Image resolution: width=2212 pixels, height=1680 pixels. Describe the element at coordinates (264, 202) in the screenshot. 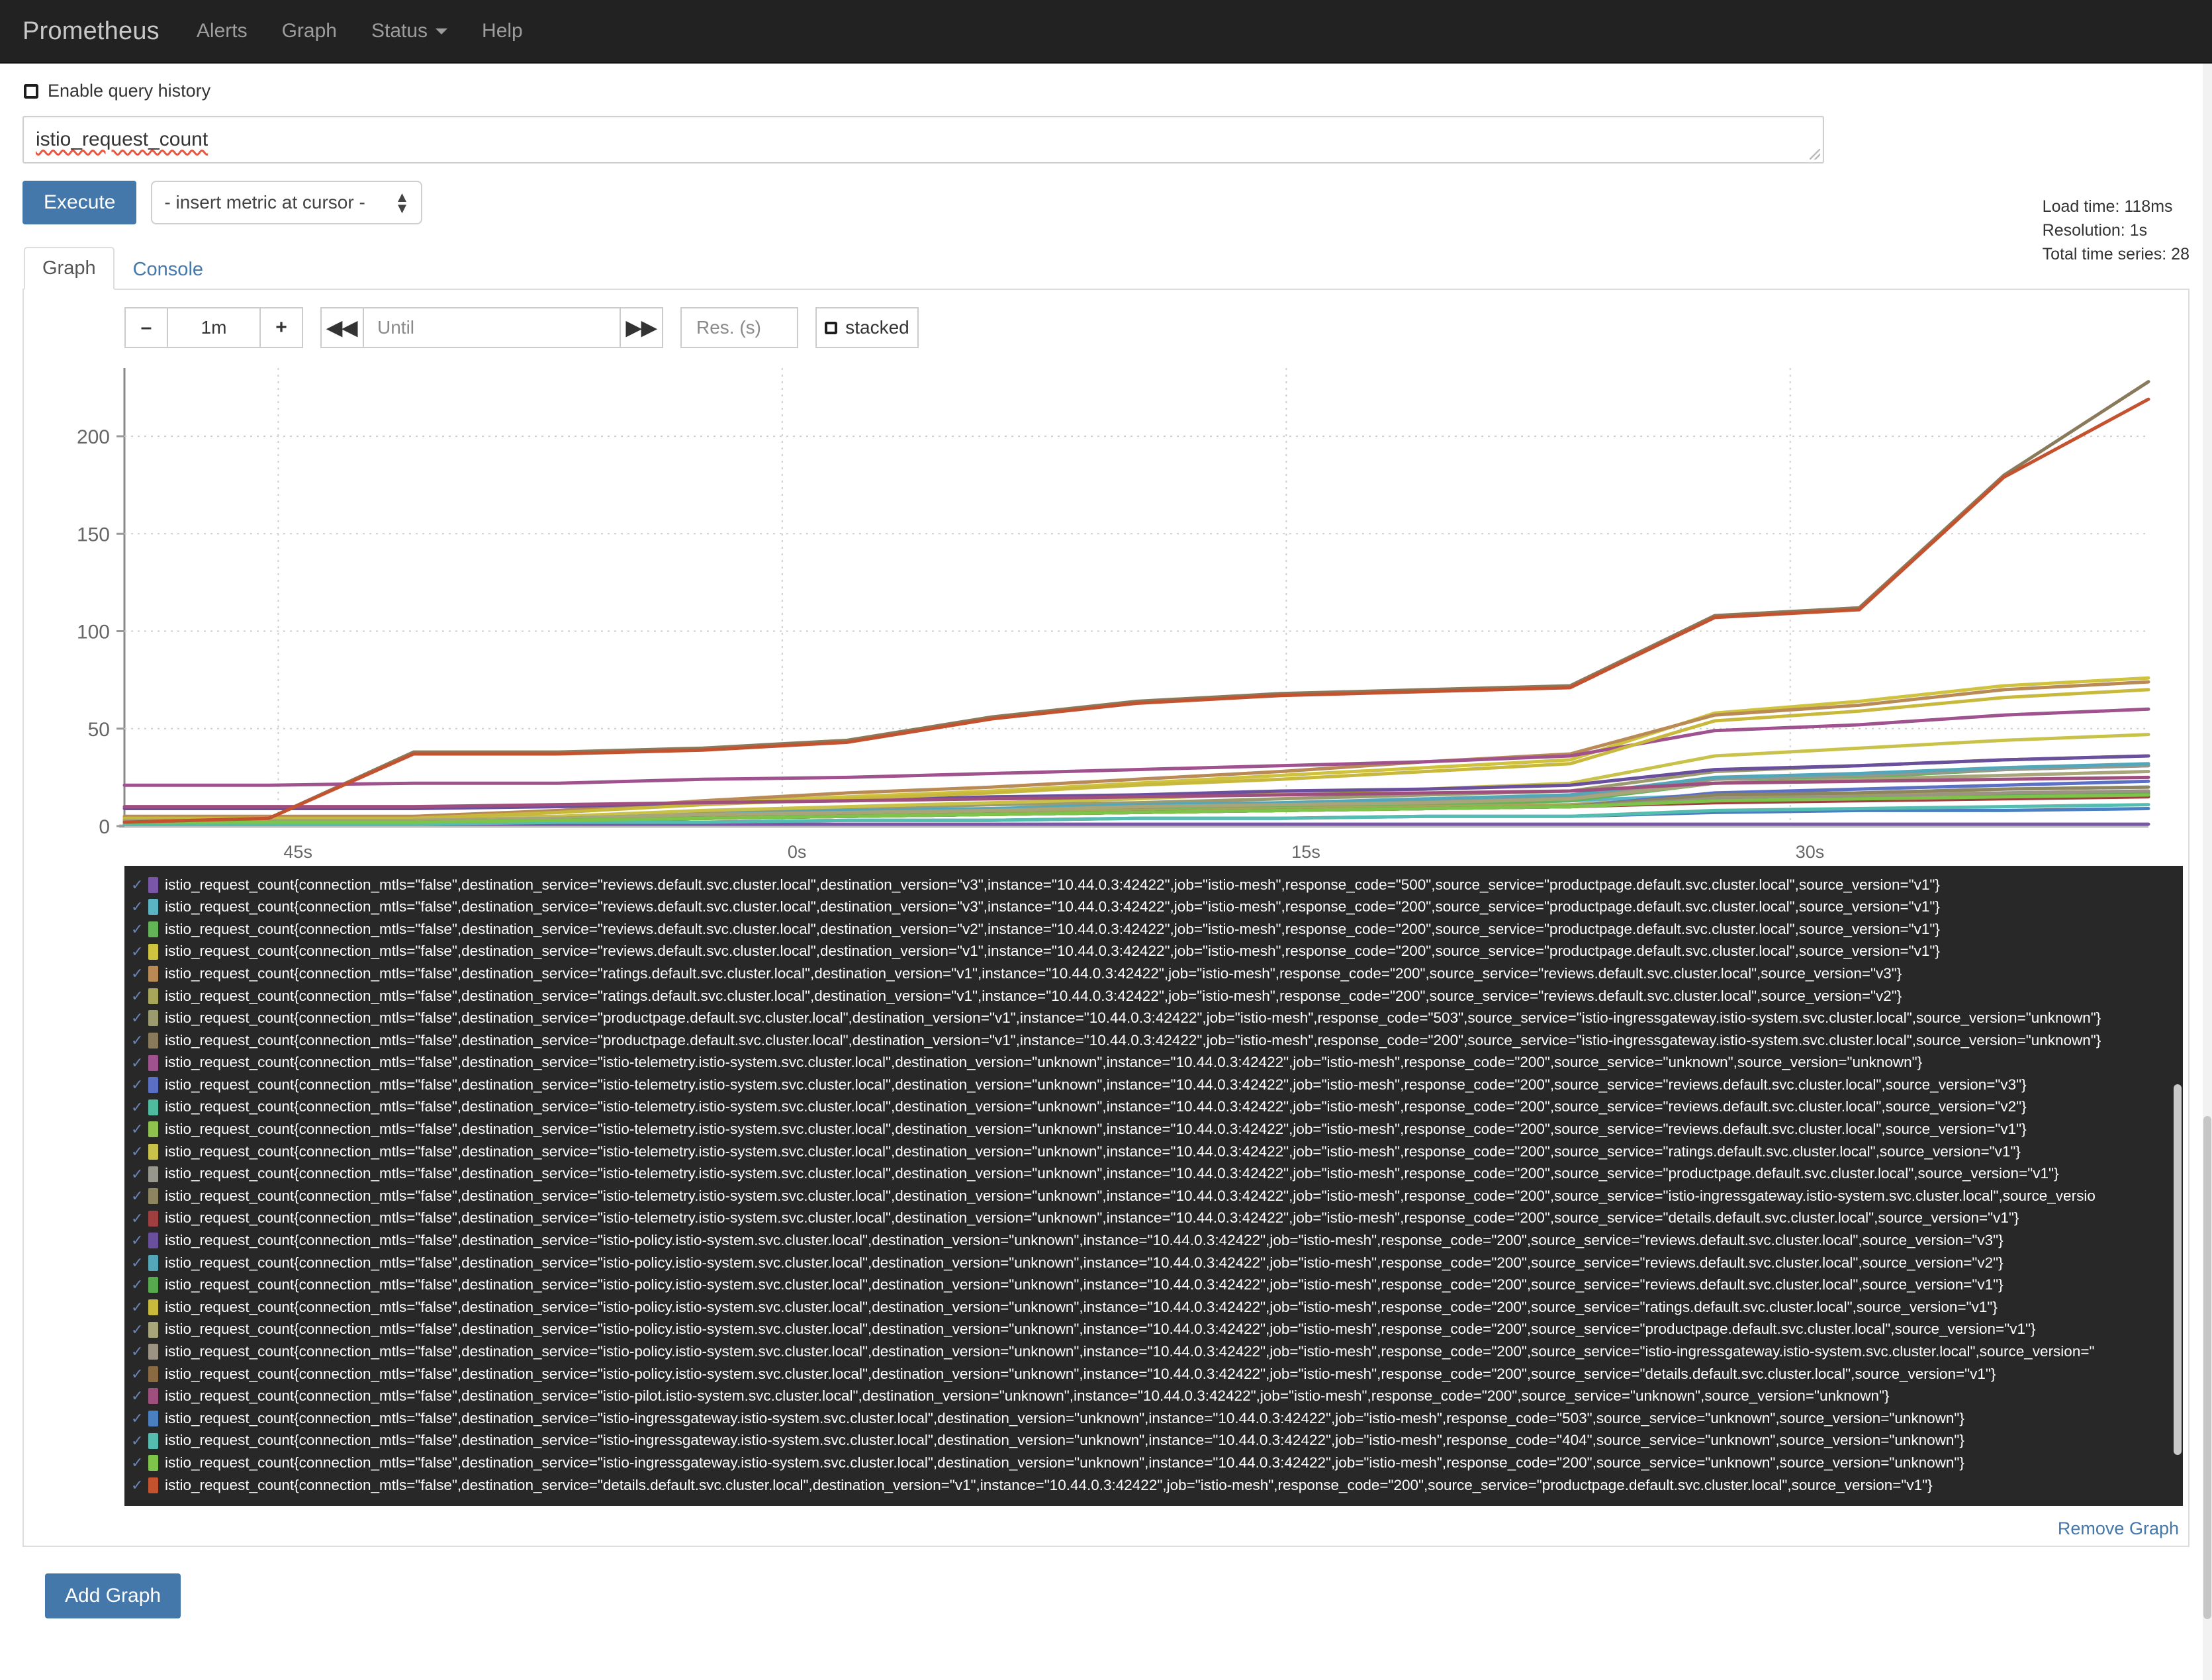

I see `insert-metric-select-value: - insert metric at cursor -` at that location.